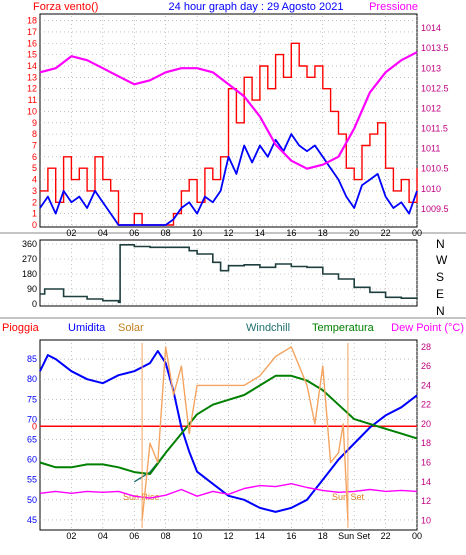 The height and width of the screenshot is (555, 466). Describe the element at coordinates (32, 399) in the screenshot. I see `y-left-tick-3-6: 75` at that location.